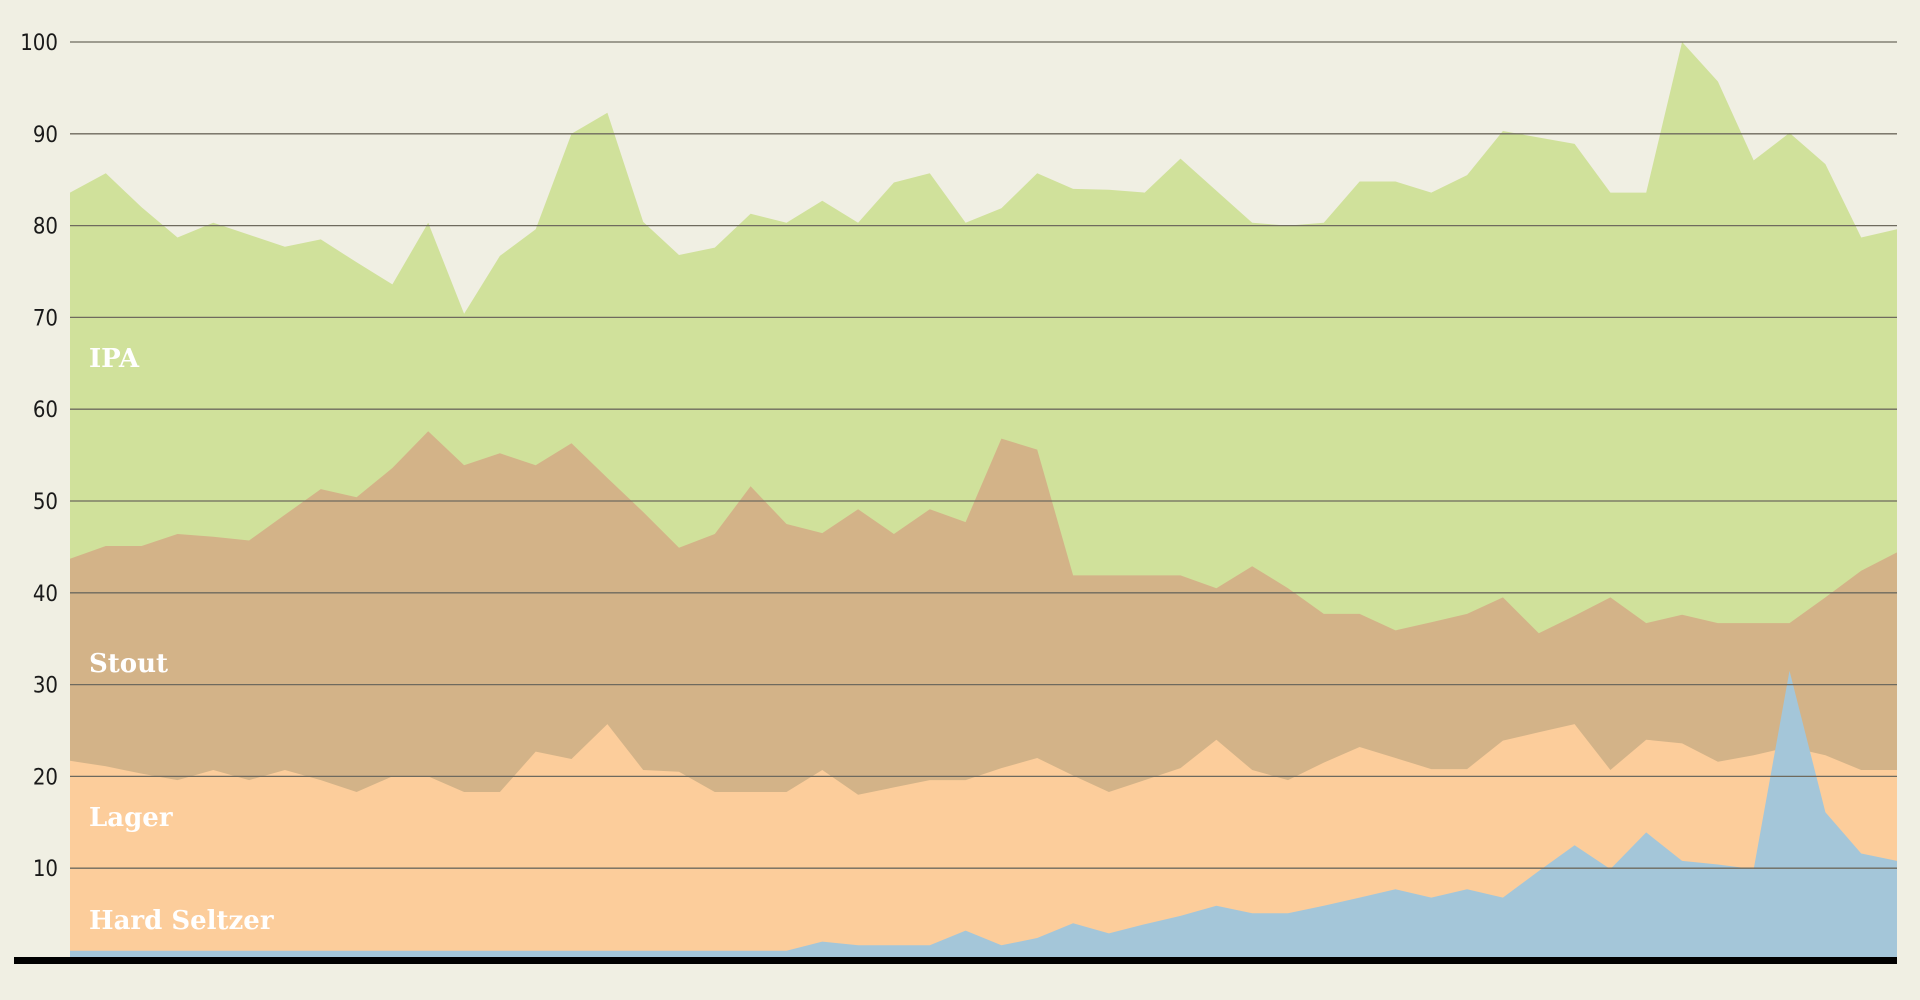  I want to click on y-tick-label: 10, so click(45, 869).